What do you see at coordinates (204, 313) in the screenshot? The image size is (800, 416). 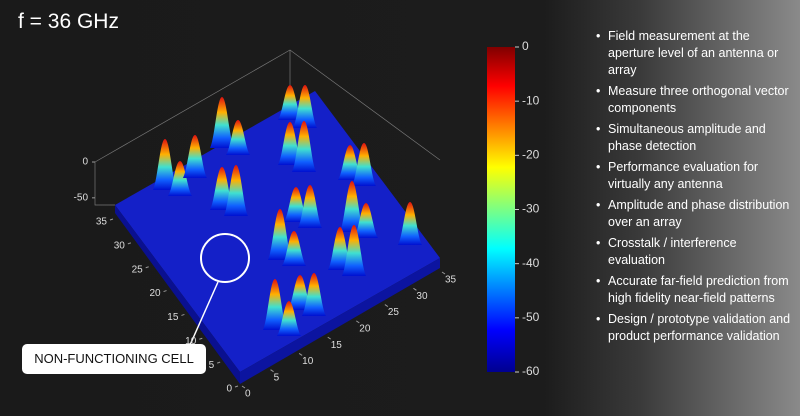 I see `callout-line` at bounding box center [204, 313].